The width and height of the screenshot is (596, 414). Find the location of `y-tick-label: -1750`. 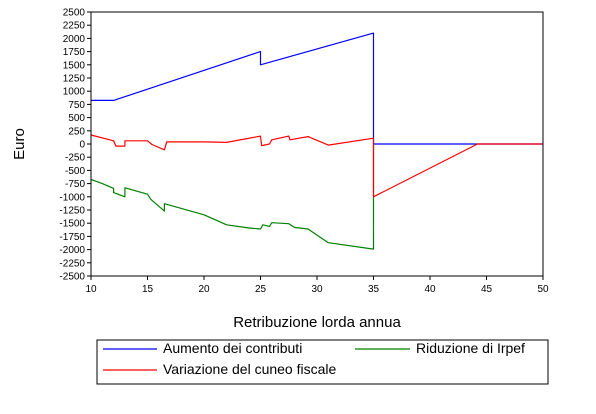

y-tick-label: -1750 is located at coordinates (72, 237).